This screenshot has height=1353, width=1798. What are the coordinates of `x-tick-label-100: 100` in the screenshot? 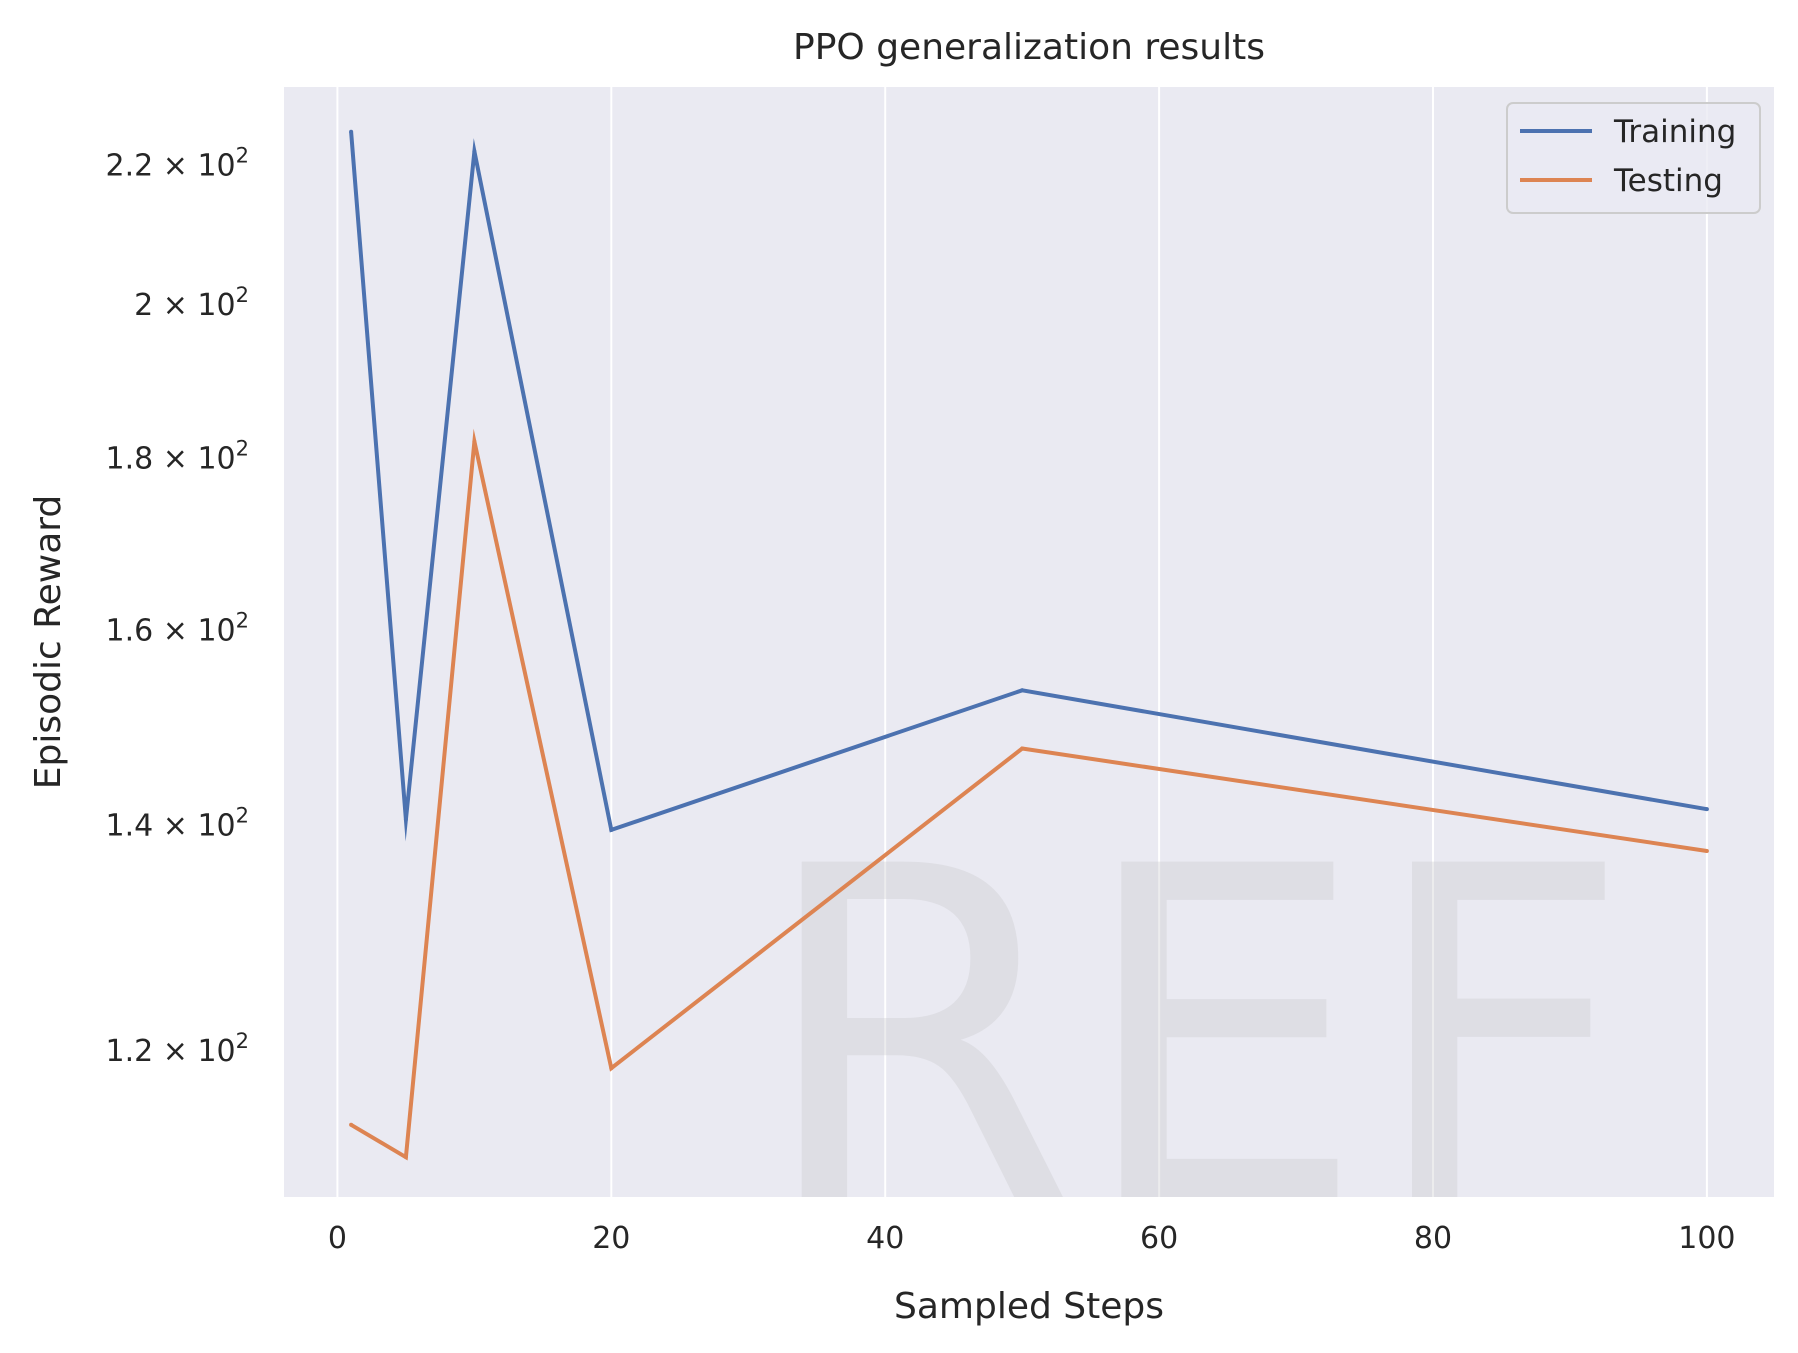 It's located at (1706, 1238).